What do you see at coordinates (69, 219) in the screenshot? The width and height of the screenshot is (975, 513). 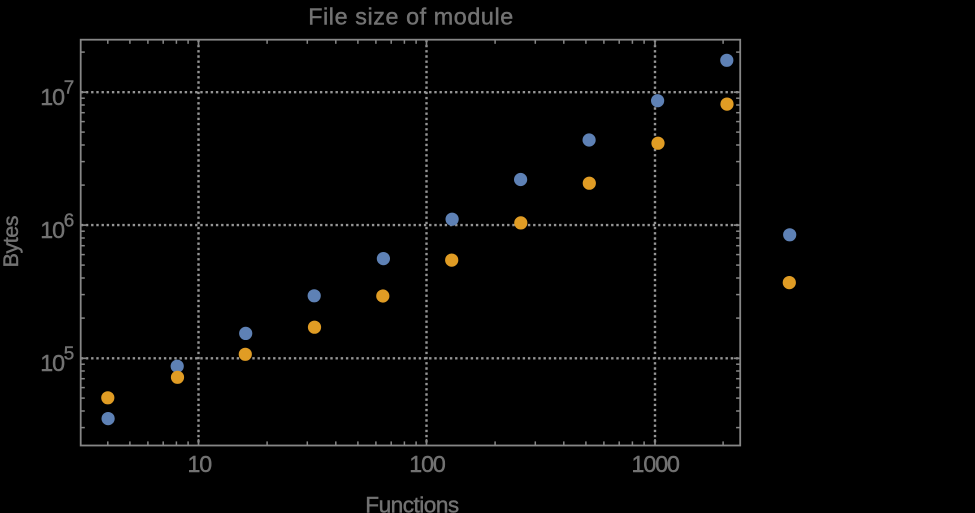 I see `svg-text: 6` at bounding box center [69, 219].